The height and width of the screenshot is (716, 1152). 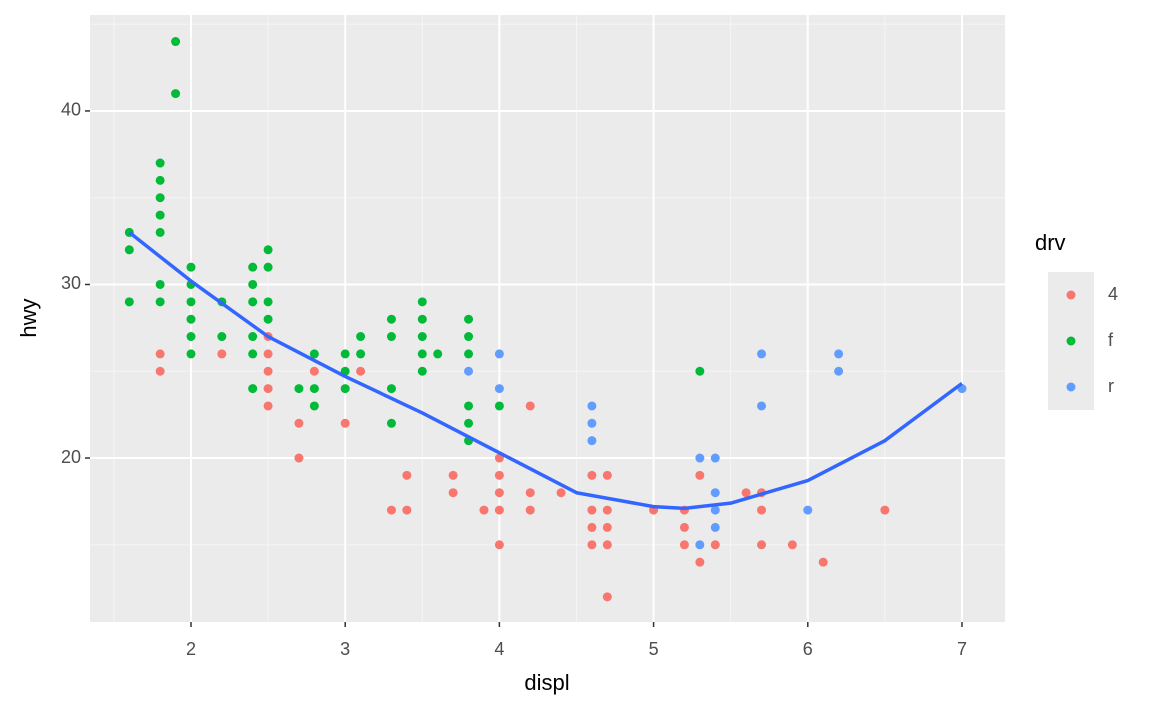 What do you see at coordinates (1111, 340) in the screenshot?
I see `legend-label: f` at bounding box center [1111, 340].